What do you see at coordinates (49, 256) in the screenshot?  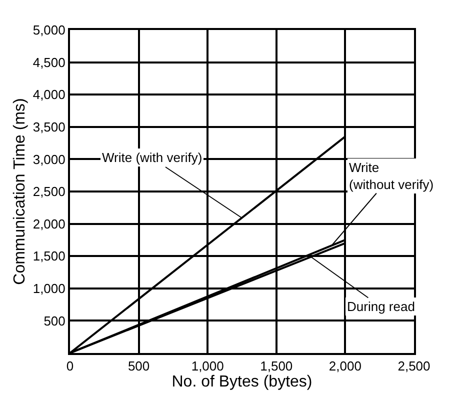 I see `y-tick-label: 1,500` at bounding box center [49, 256].